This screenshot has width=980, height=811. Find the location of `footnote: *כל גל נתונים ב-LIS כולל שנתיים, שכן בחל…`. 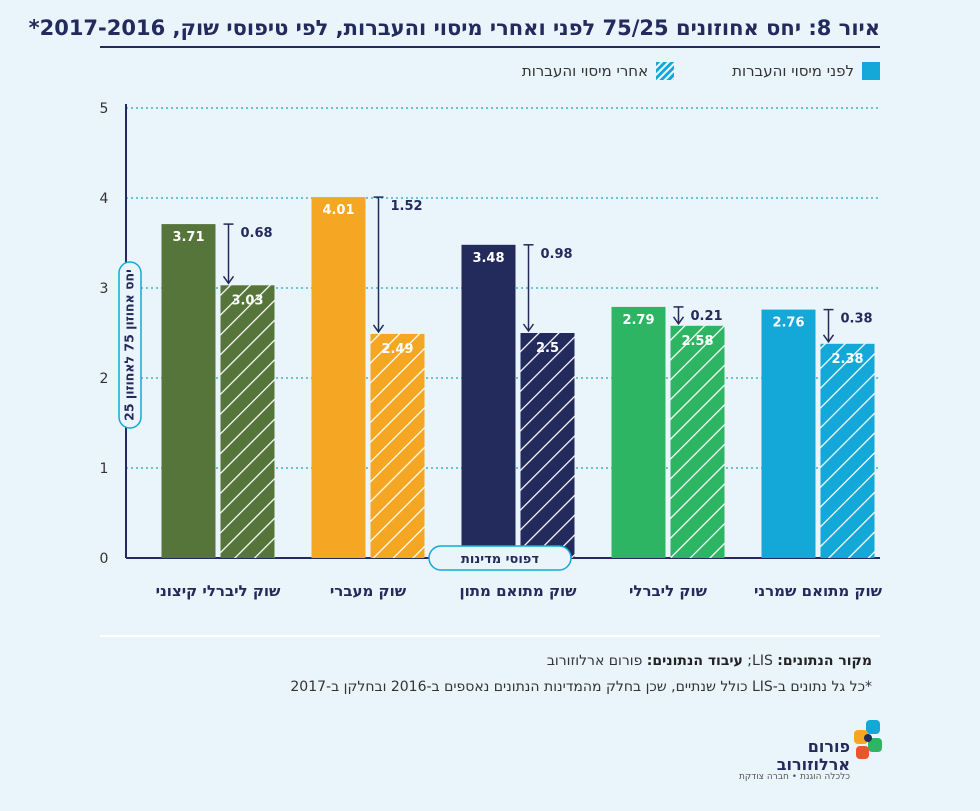

footnote: *כל גל נתונים ב-LIS כולל שנתיים, שכן בחל… is located at coordinates (581, 687).